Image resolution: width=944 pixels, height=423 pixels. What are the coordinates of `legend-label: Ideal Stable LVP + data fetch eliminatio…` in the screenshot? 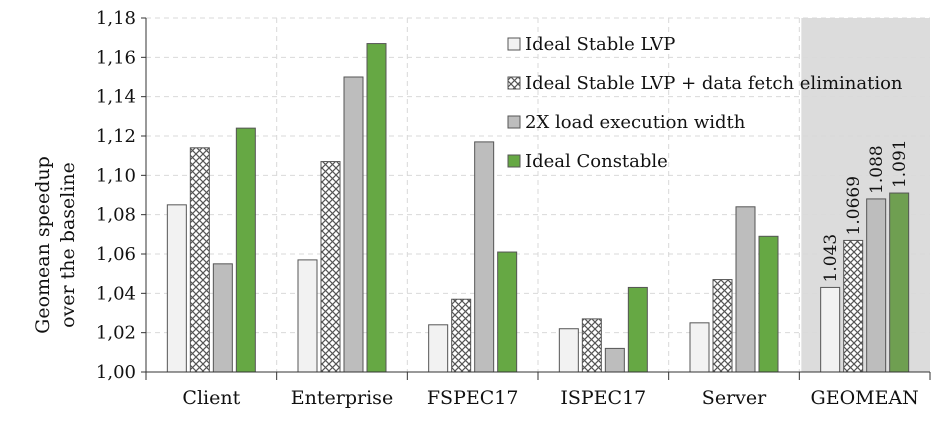 It's located at (714, 83).